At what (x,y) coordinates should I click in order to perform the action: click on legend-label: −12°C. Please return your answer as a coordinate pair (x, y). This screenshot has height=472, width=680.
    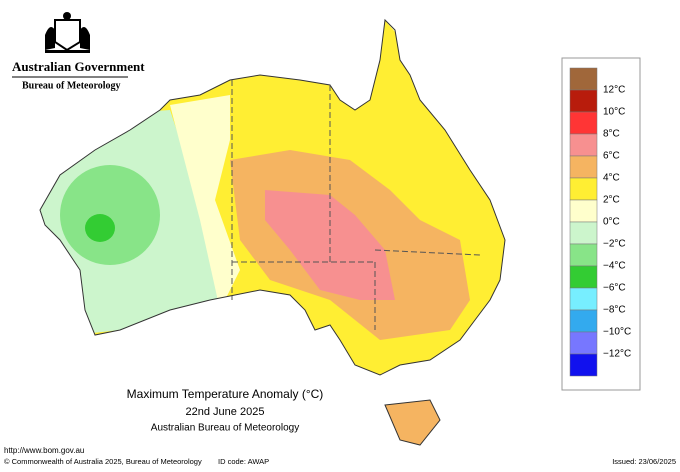
    Looking at the image, I should click on (617, 354).